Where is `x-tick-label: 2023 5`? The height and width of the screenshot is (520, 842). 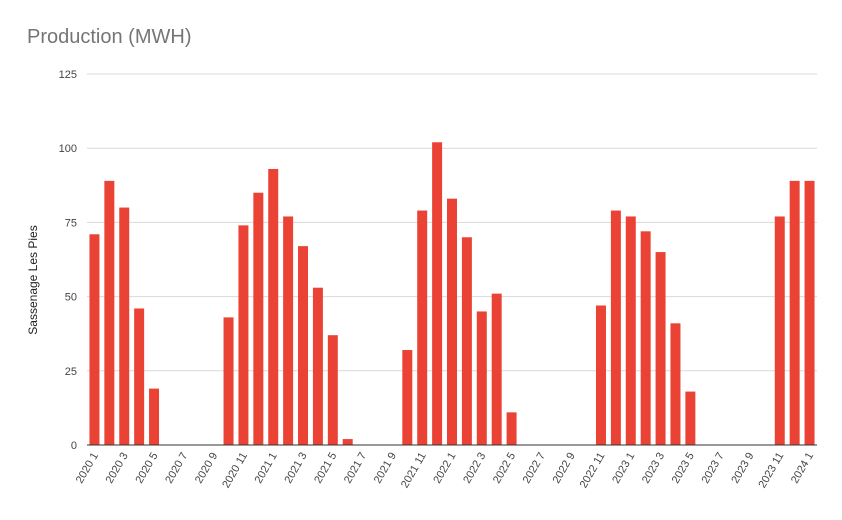
x-tick-label: 2023 5 is located at coordinates (683, 468).